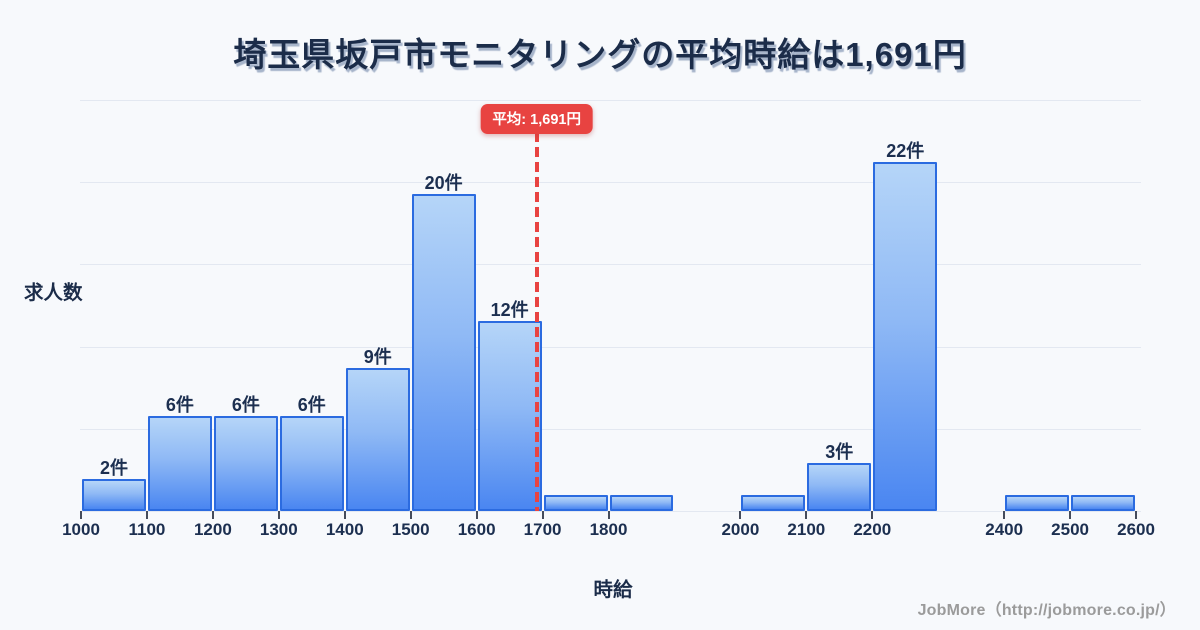 The width and height of the screenshot is (1200, 630). What do you see at coordinates (536, 321) in the screenshot?
I see `average-dashed-line` at bounding box center [536, 321].